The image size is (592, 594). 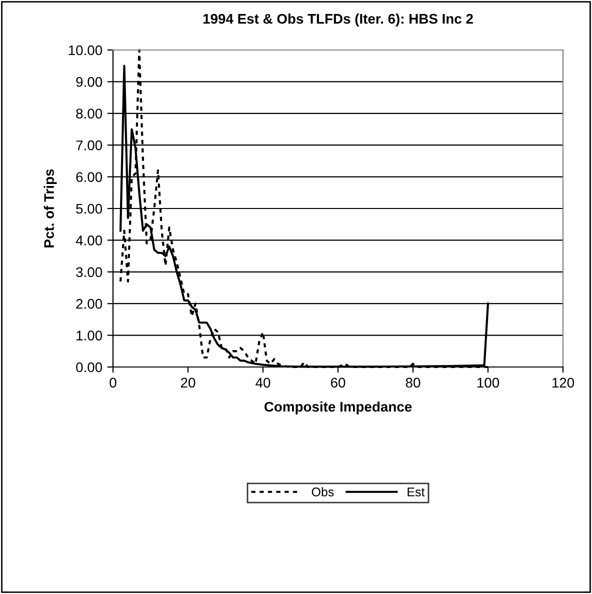 I want to click on y-tick-label: 4.00, so click(x=89, y=241).